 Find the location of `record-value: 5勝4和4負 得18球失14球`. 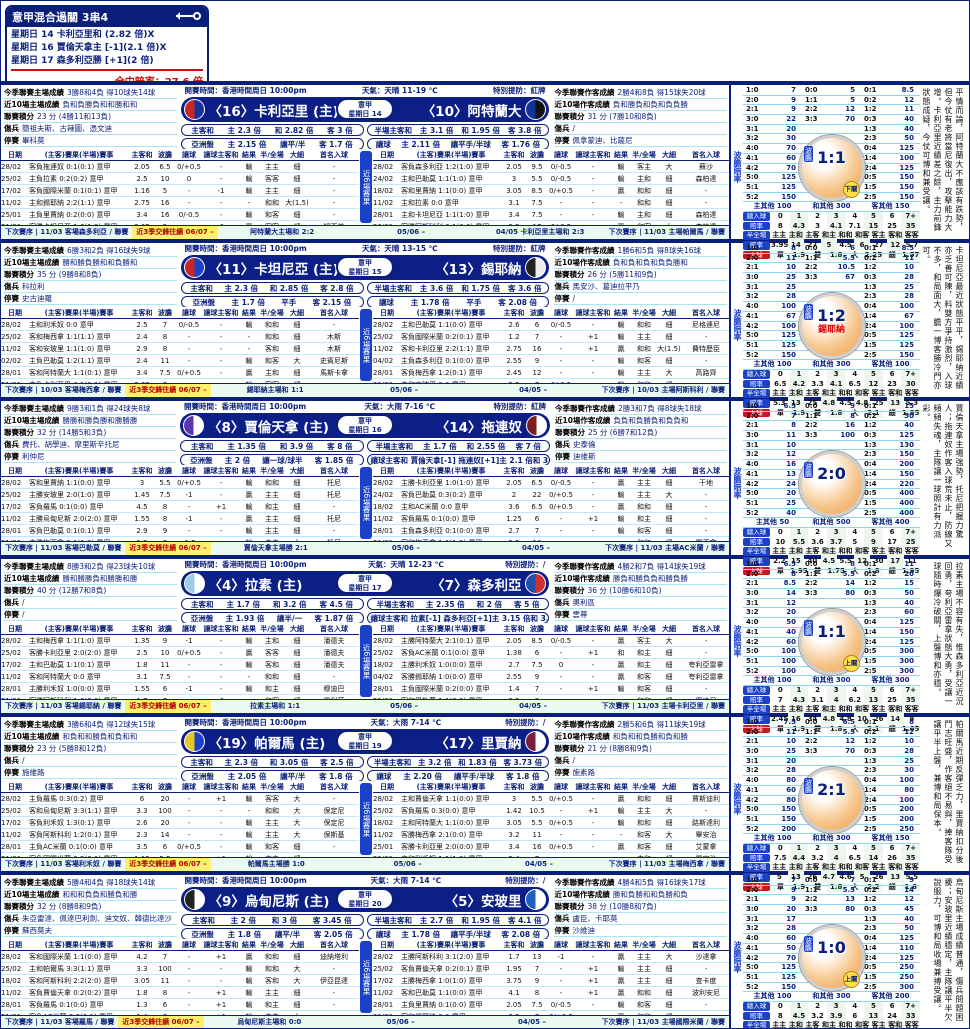

record-value: 5勝4和4負 得18球失14球 is located at coordinates (111, 882).